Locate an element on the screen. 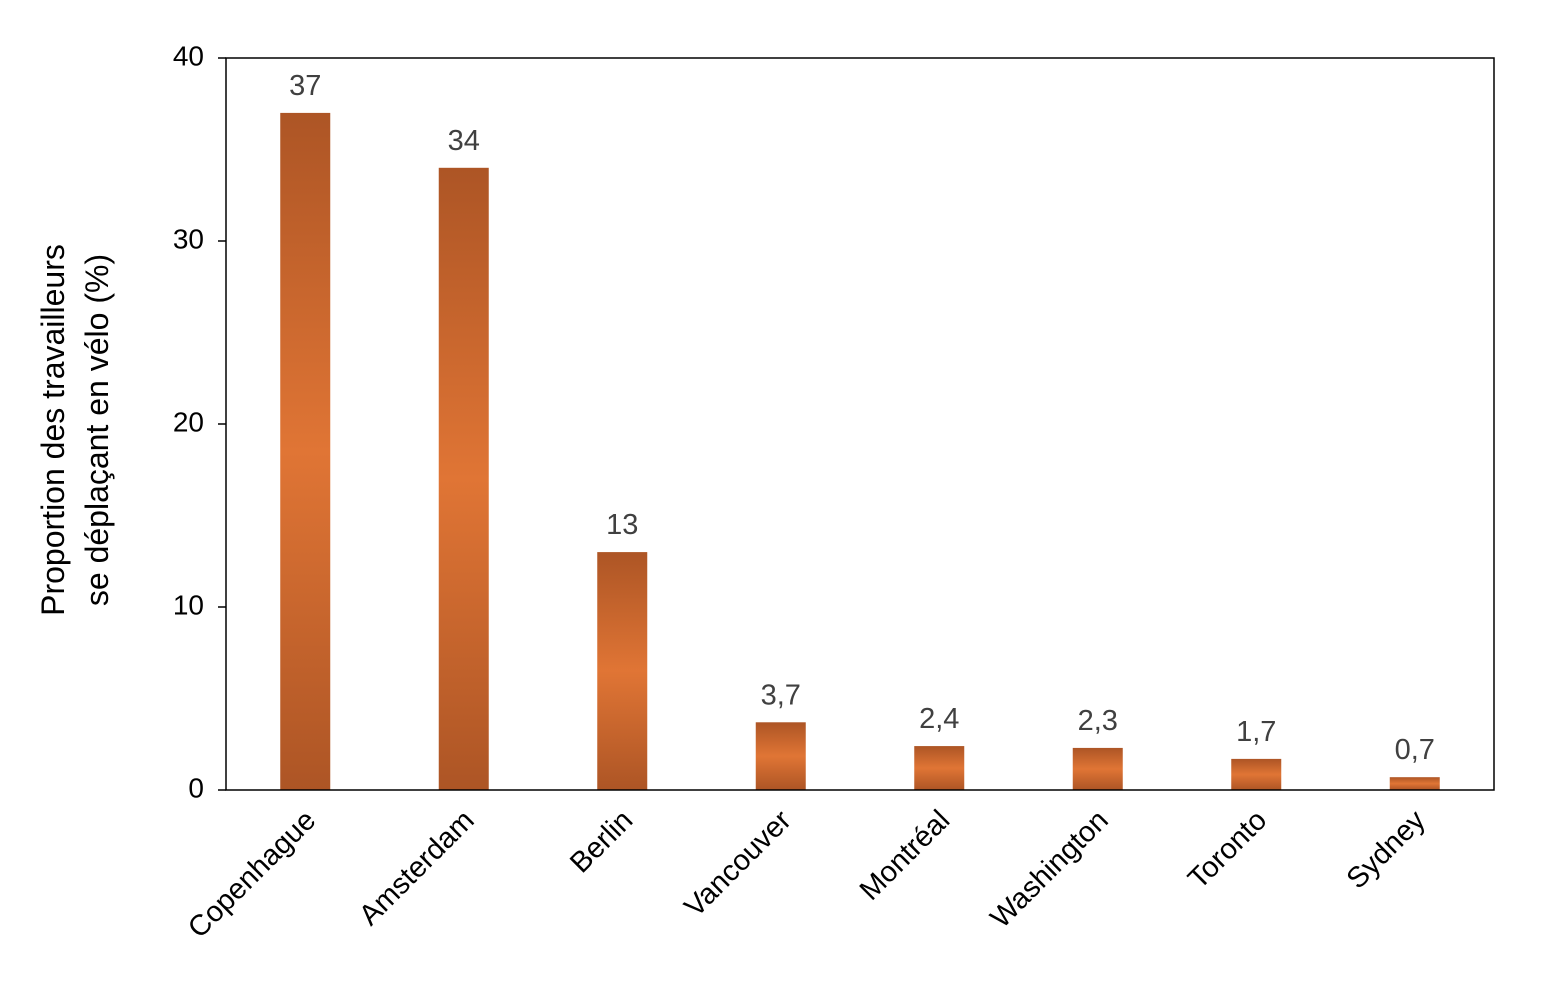 The image size is (1550, 1003). x-tick-label: Sydney is located at coordinates (1386, 849).